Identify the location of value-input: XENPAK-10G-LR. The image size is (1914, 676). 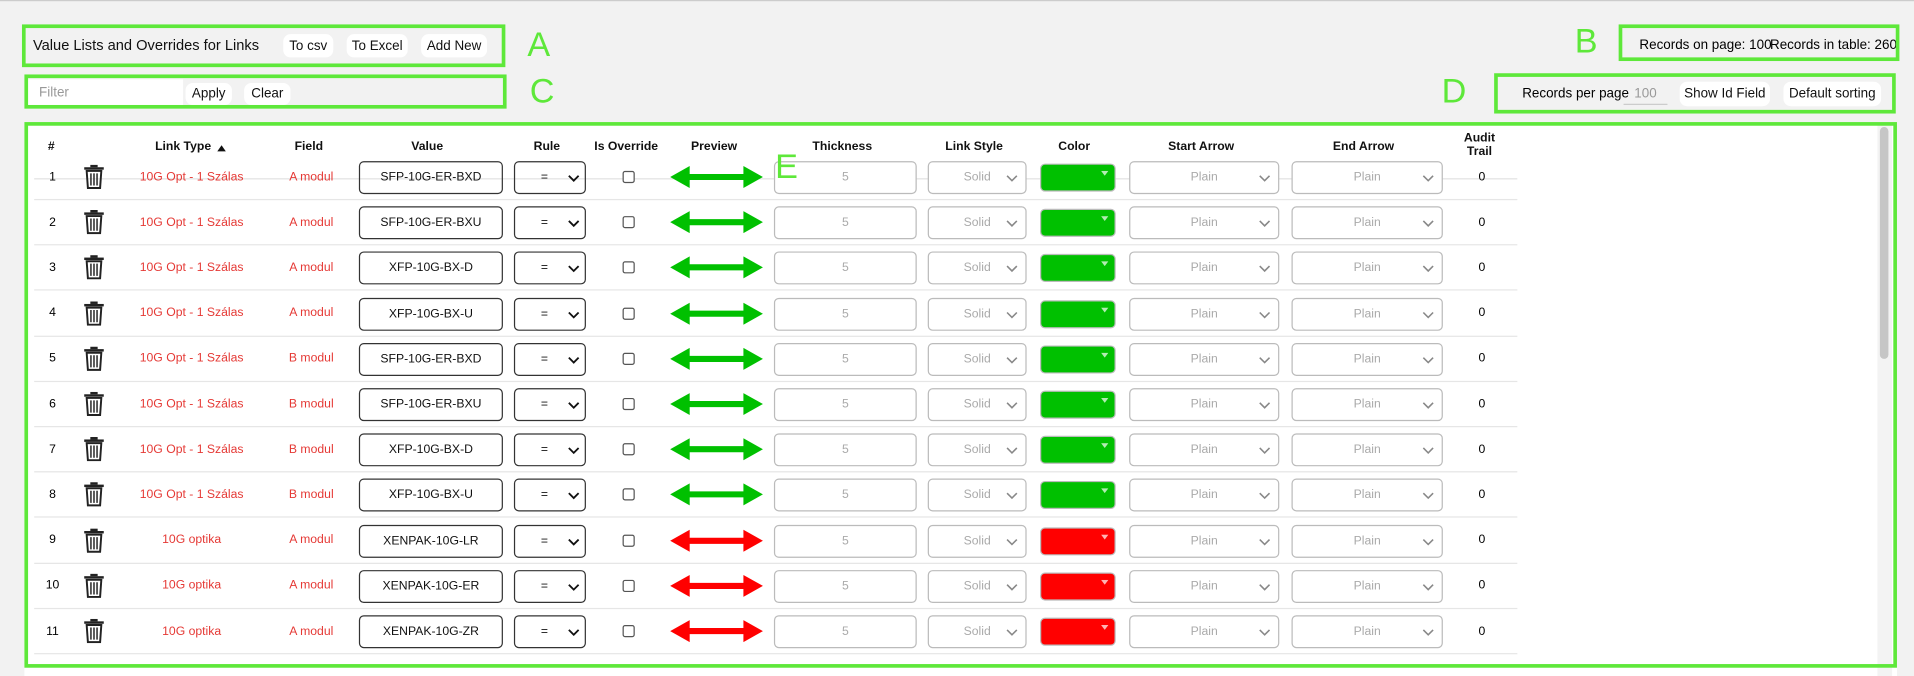
(430, 541).